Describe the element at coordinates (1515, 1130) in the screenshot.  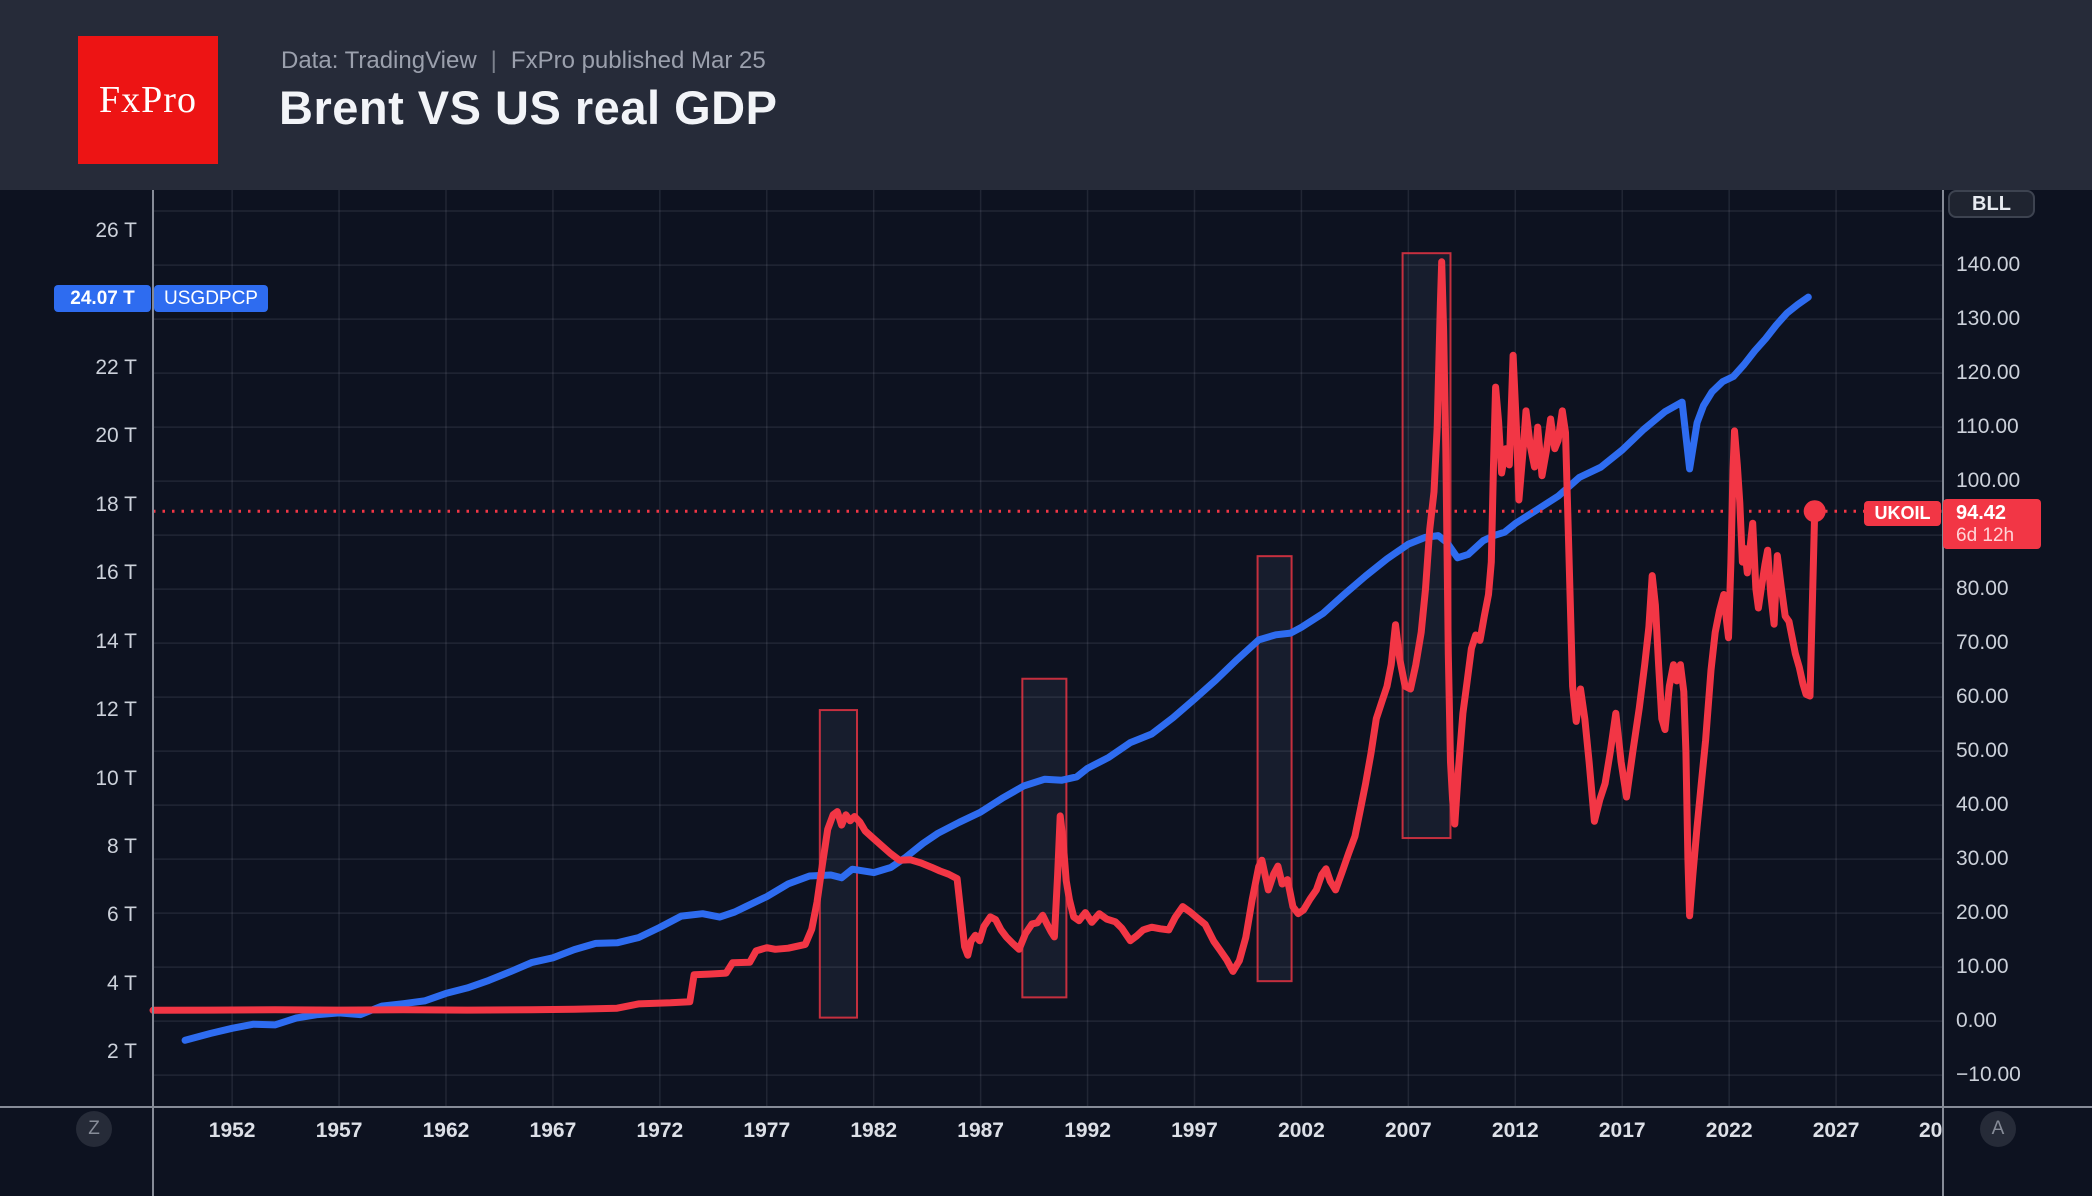
I see `x-axis-tick: 2012` at that location.